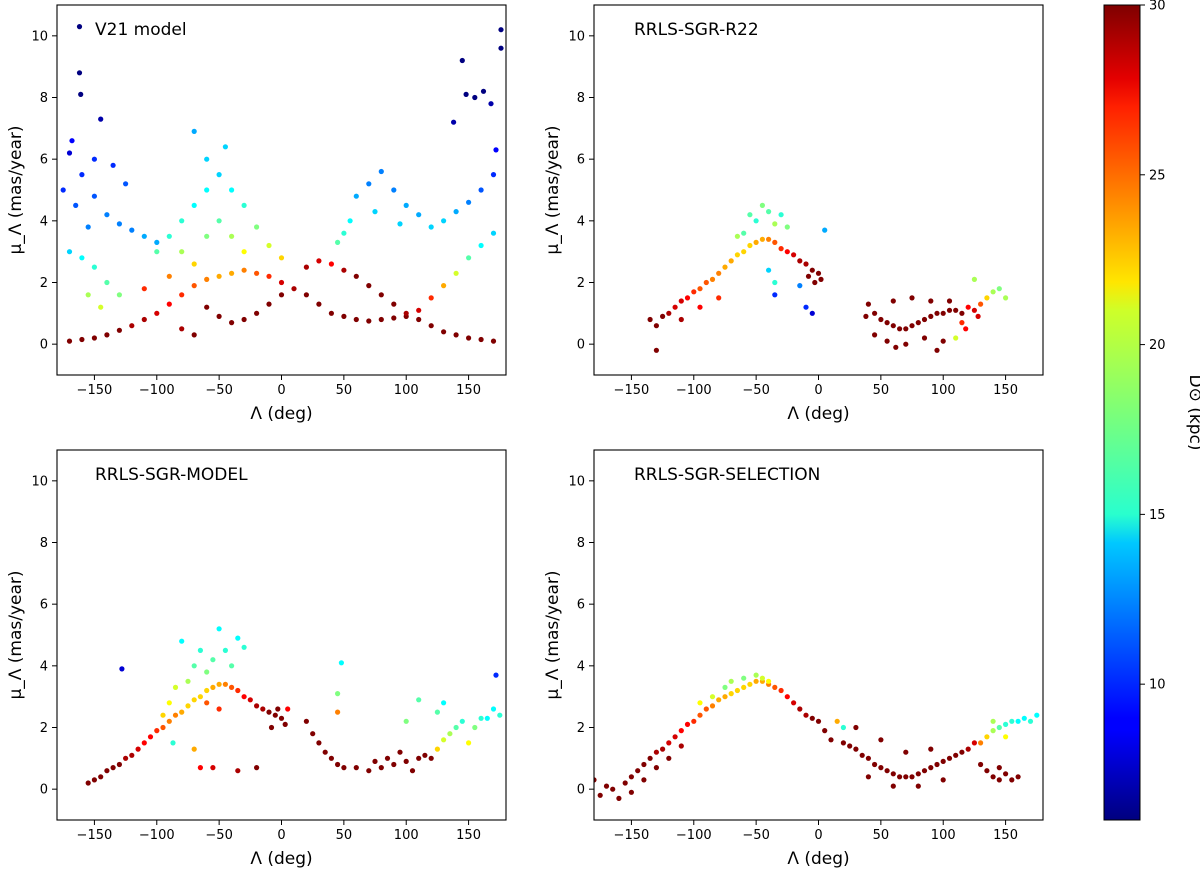  I want to click on x-tick-label: −100, so click(157, 390).